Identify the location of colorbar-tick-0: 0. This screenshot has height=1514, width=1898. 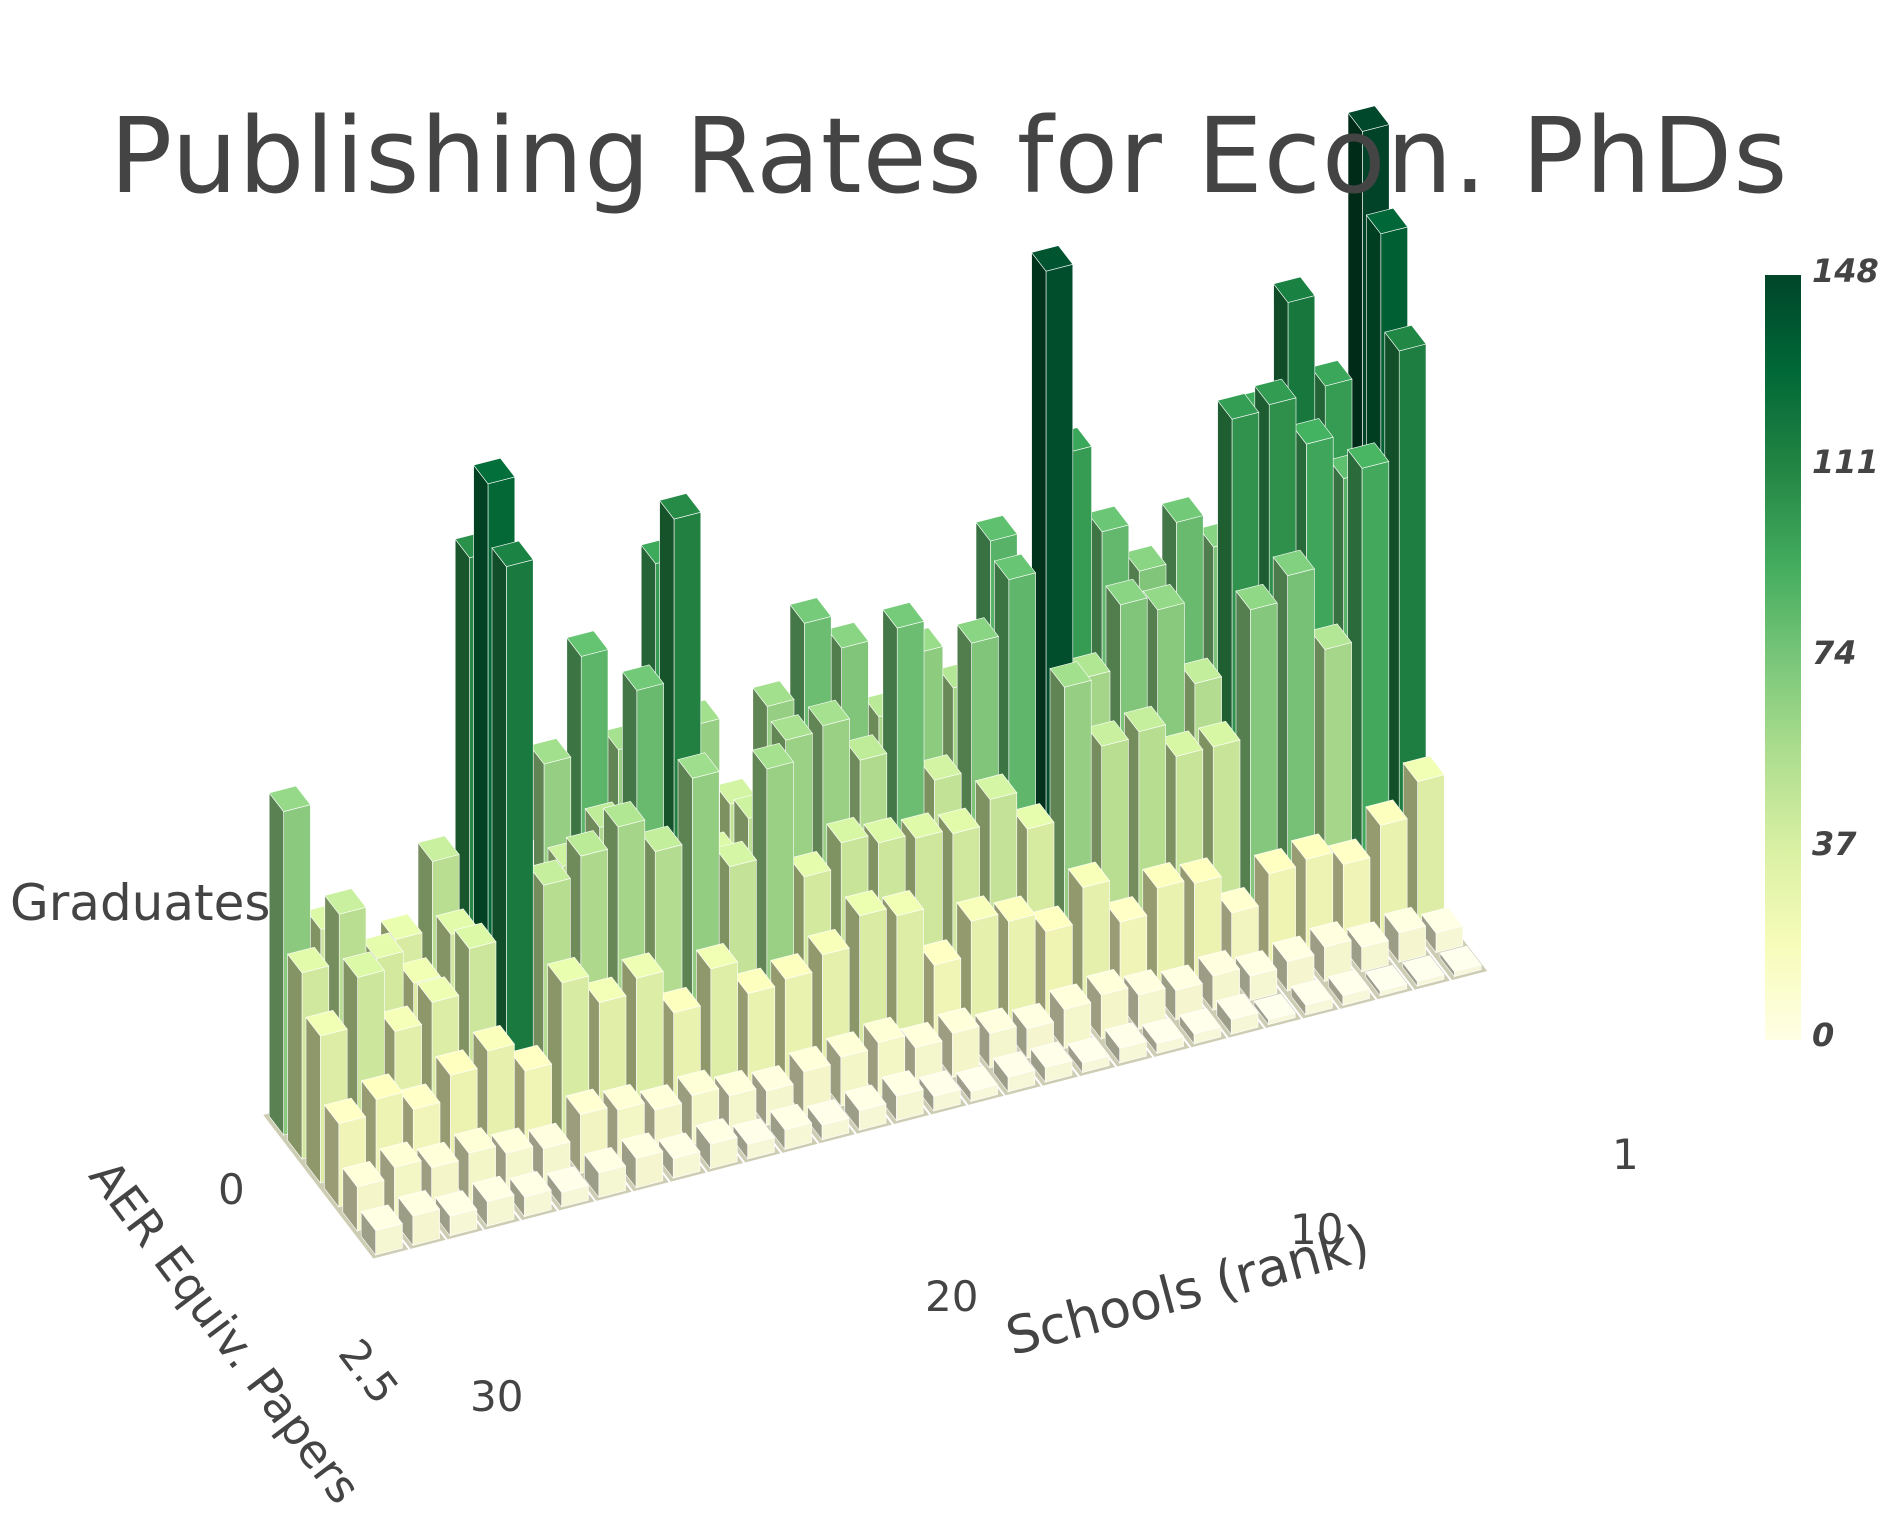
(1823, 1035).